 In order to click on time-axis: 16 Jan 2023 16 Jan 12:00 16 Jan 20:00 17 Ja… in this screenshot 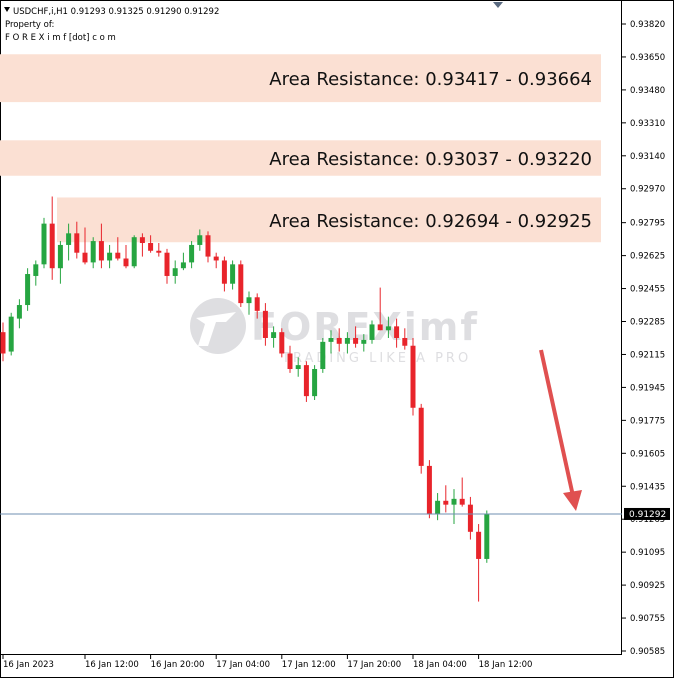, I will do `click(267, 662)`.